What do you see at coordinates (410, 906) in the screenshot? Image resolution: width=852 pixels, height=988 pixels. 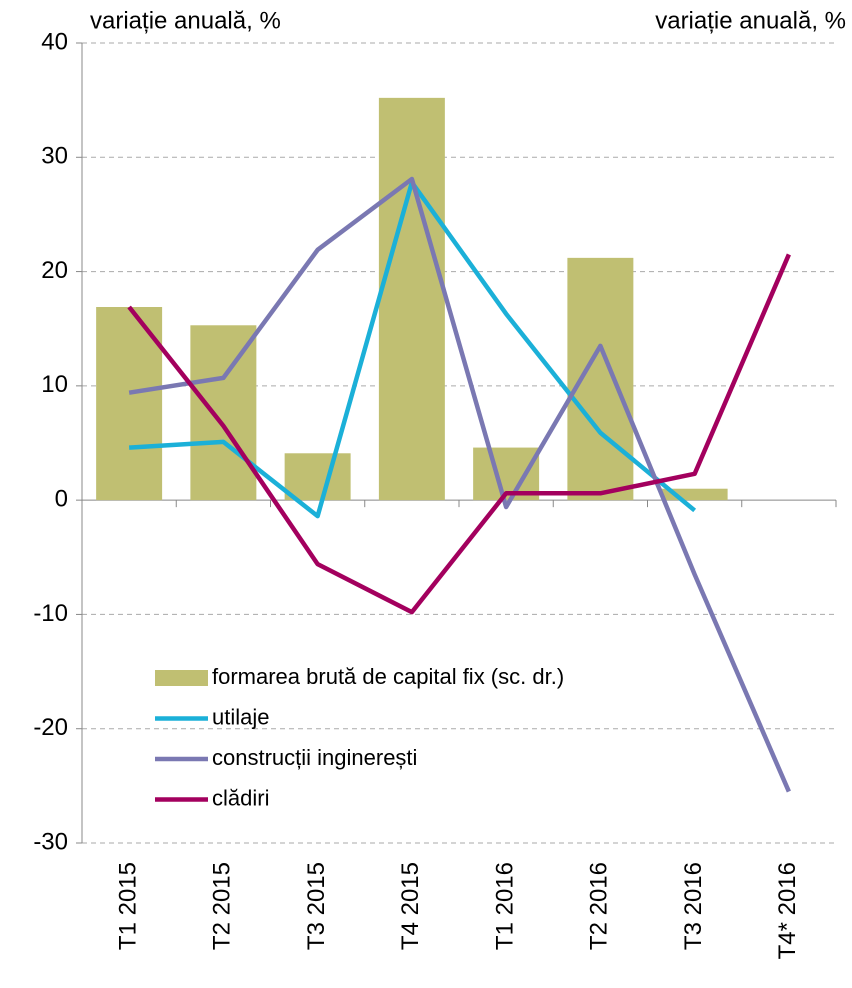 I see `x-tick-label: T4 2015` at bounding box center [410, 906].